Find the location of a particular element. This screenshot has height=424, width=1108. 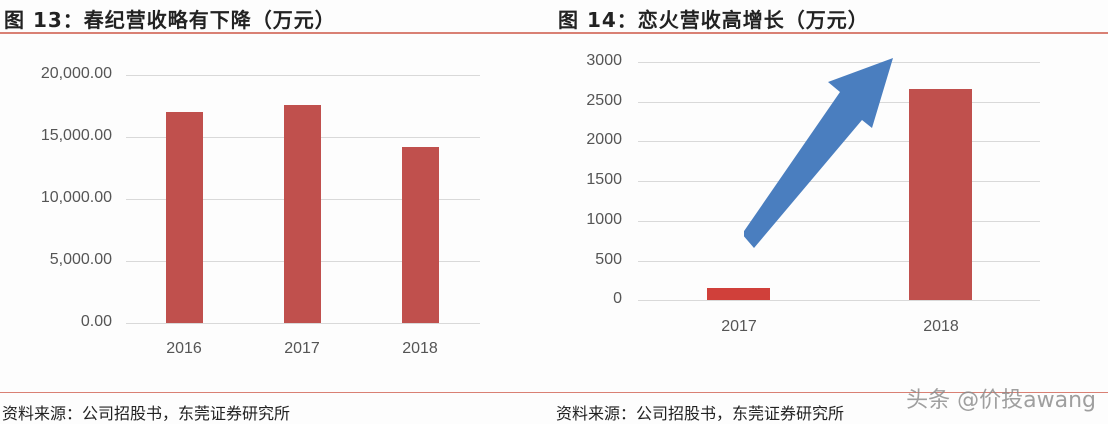

right-title-rule is located at coordinates (831, 33).